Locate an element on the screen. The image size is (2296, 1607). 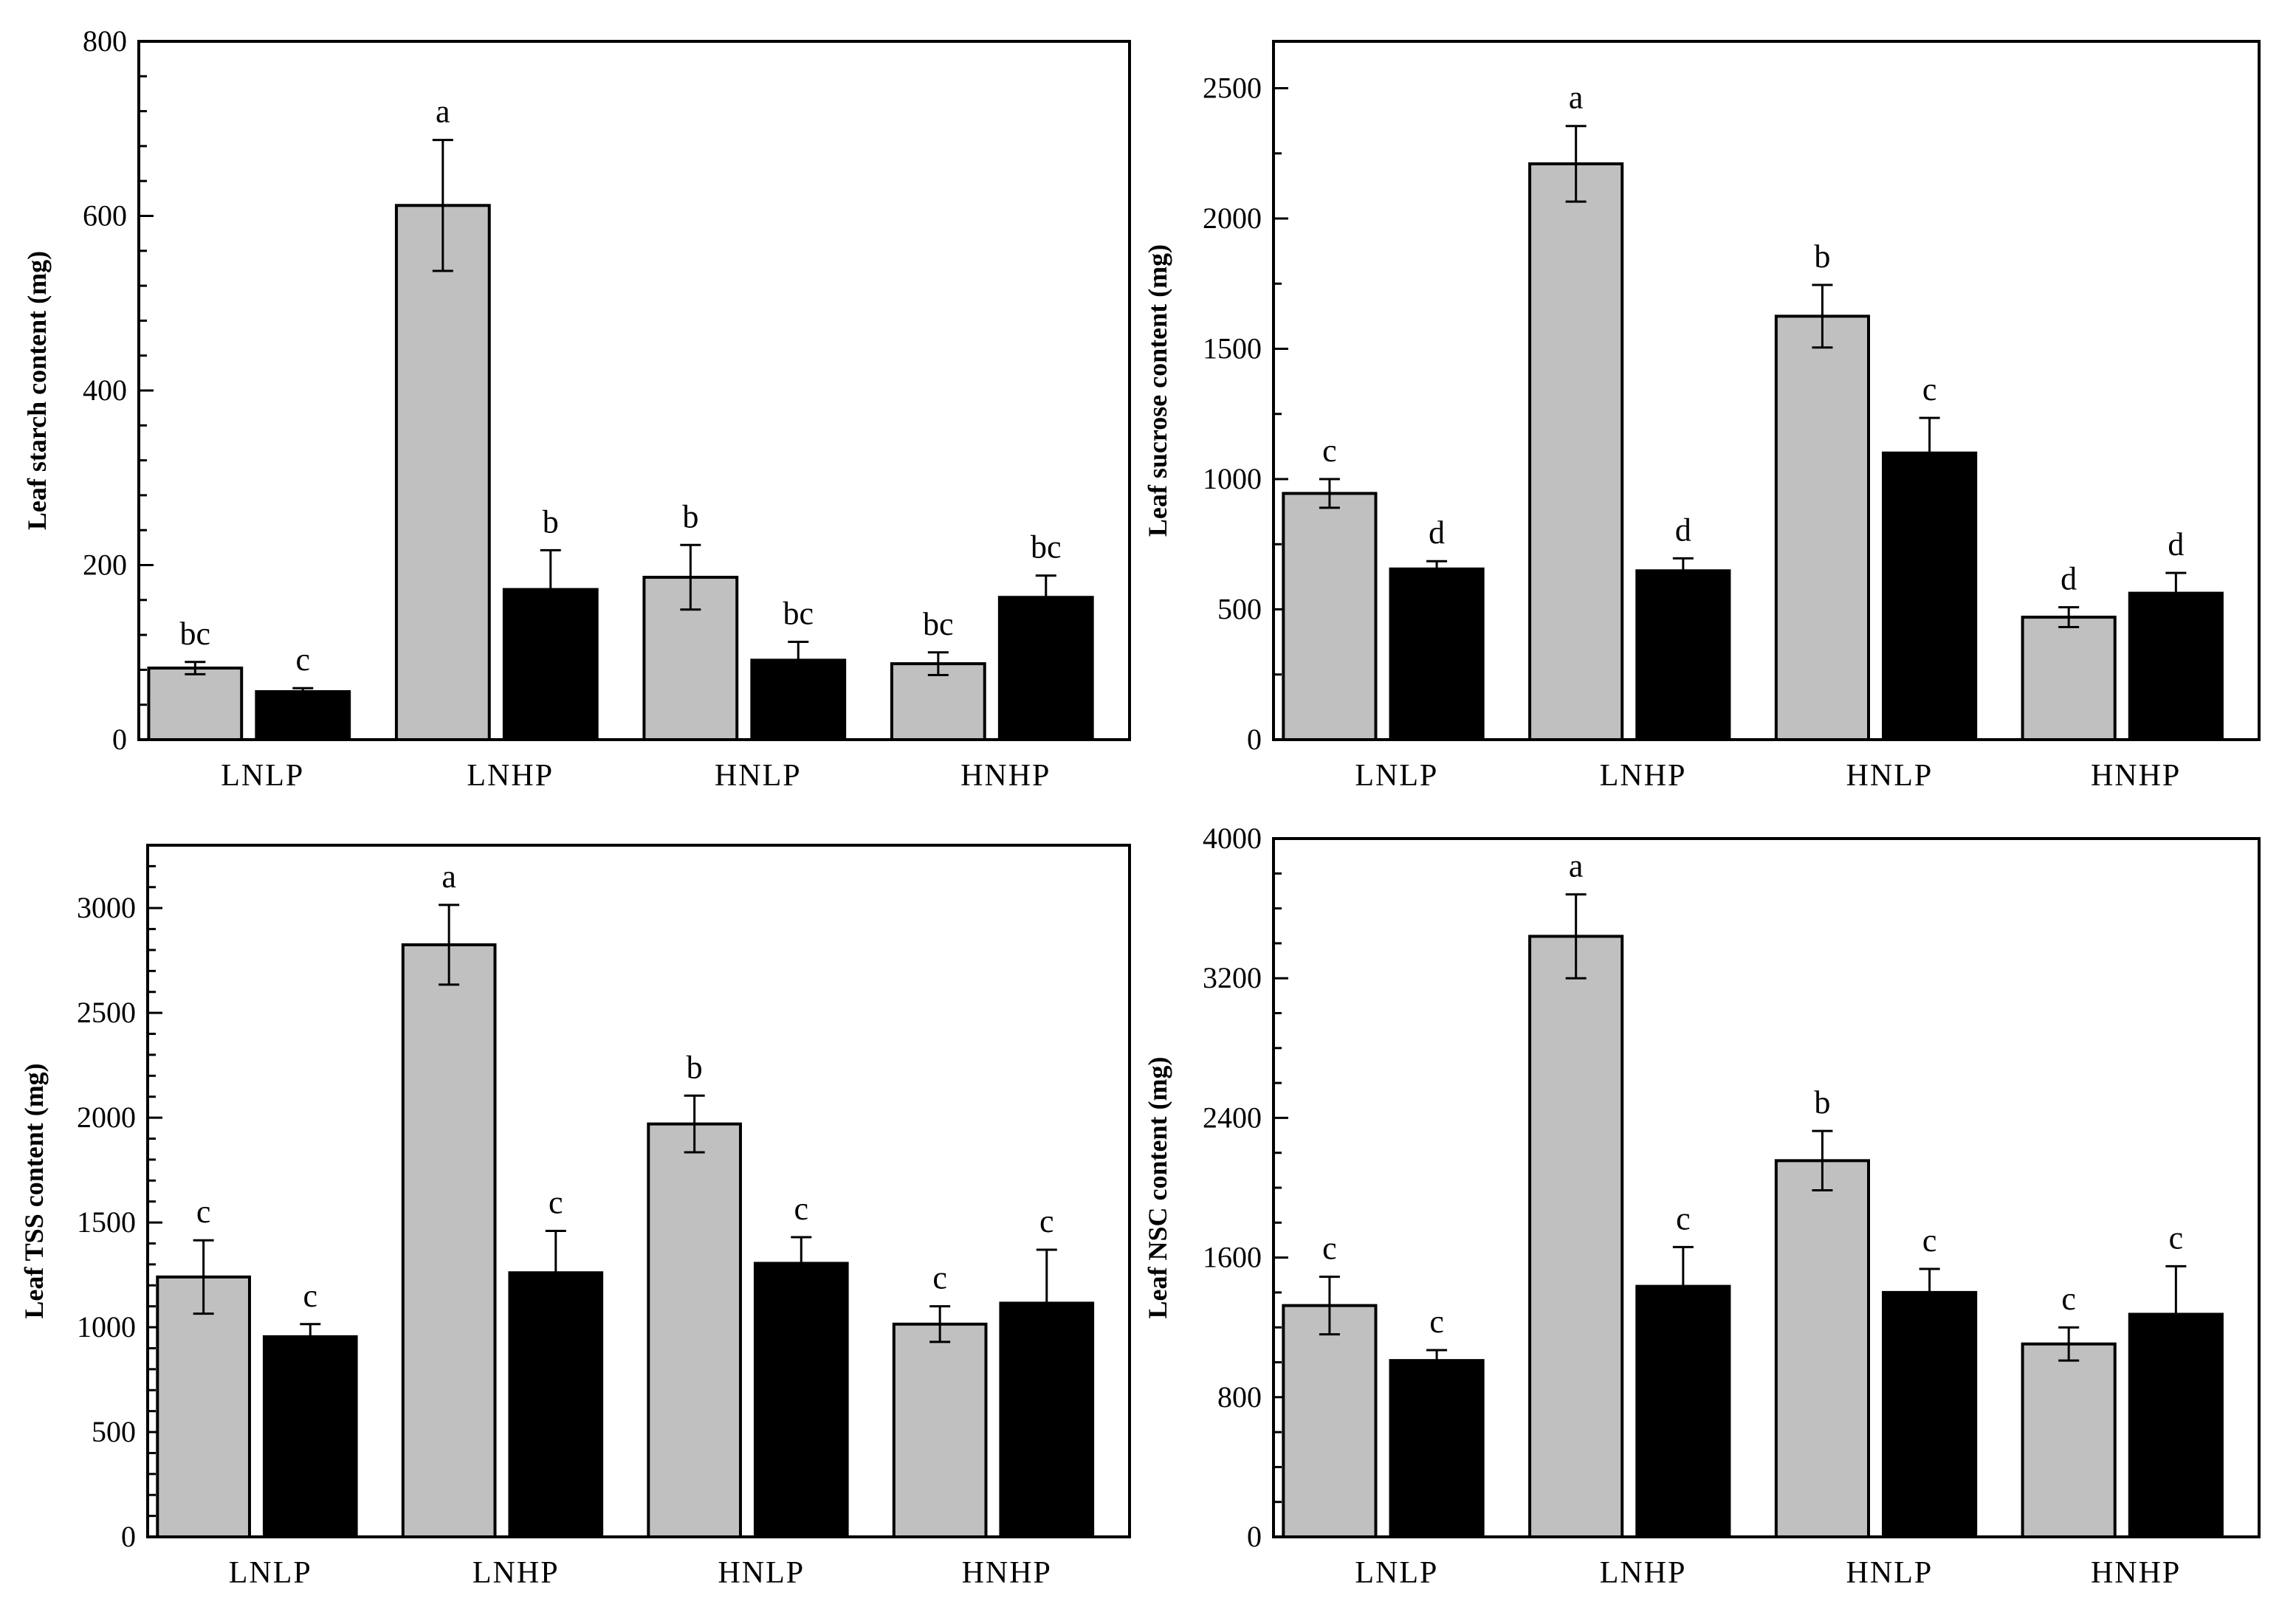
y-tick-label: 500 is located at coordinates (1240, 609).